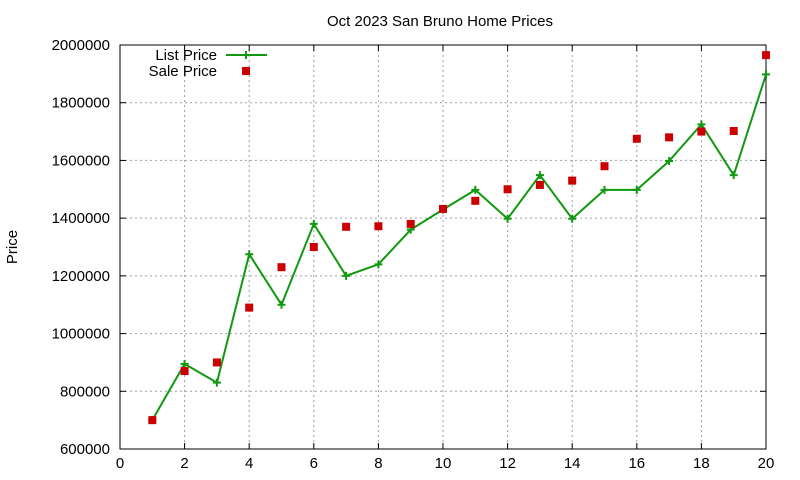 Image resolution: width=800 pixels, height=480 pixels. What do you see at coordinates (85, 391) in the screenshot?
I see `y-tick-label: 800000` at bounding box center [85, 391].